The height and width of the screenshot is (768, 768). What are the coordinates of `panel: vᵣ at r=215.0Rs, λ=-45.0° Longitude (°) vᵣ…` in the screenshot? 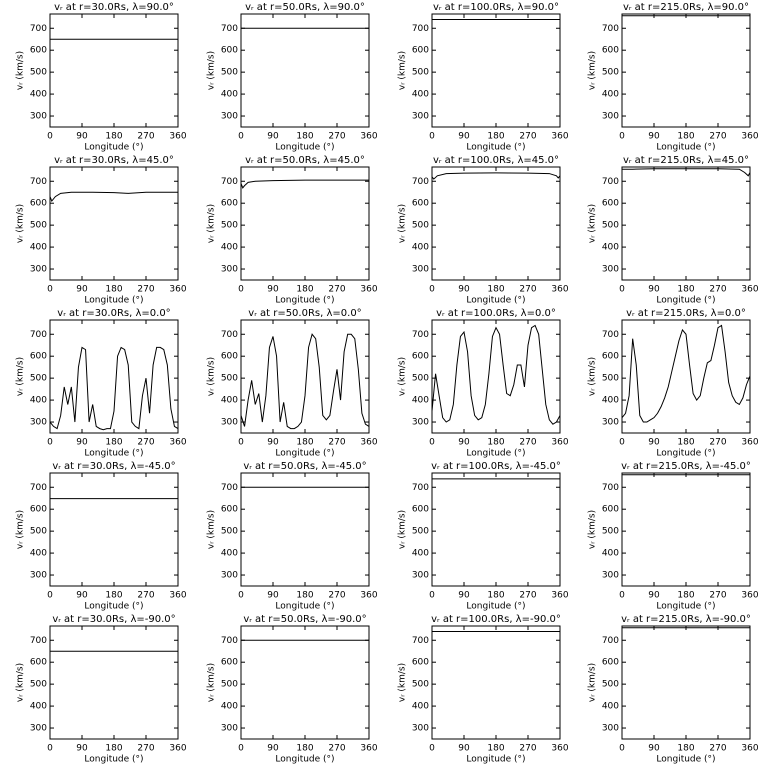 It's located at (673, 536).